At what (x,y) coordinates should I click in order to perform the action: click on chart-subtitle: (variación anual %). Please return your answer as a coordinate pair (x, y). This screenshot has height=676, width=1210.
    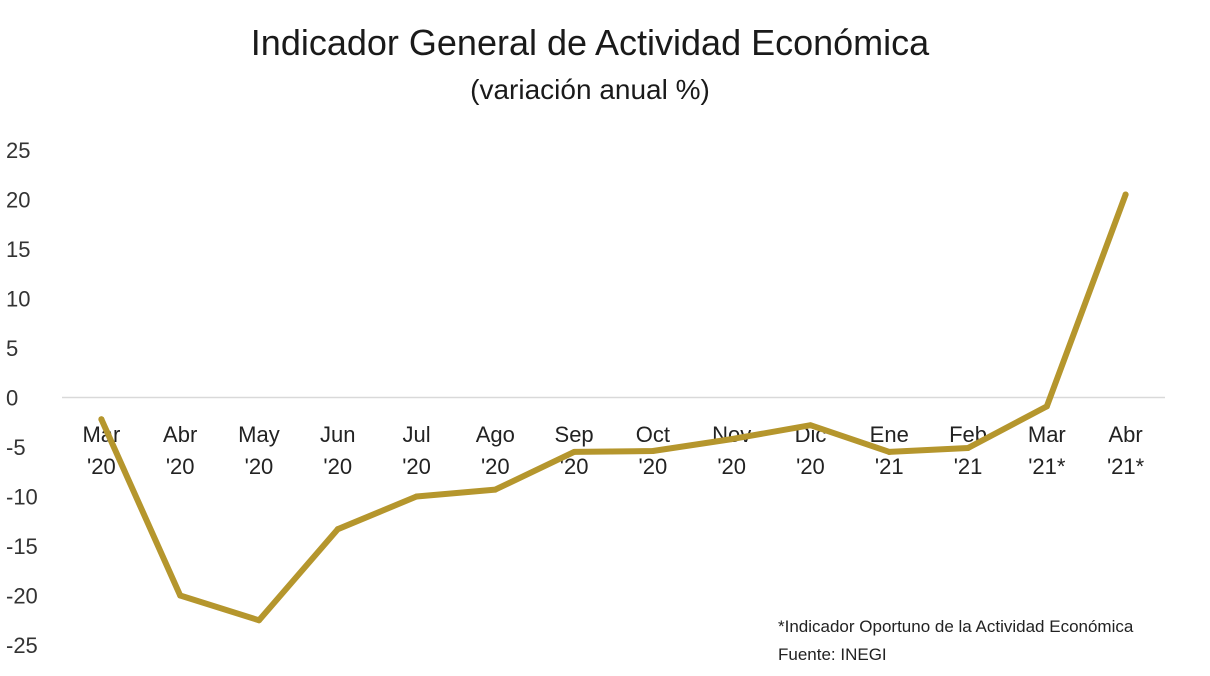
    Looking at the image, I should click on (590, 89).